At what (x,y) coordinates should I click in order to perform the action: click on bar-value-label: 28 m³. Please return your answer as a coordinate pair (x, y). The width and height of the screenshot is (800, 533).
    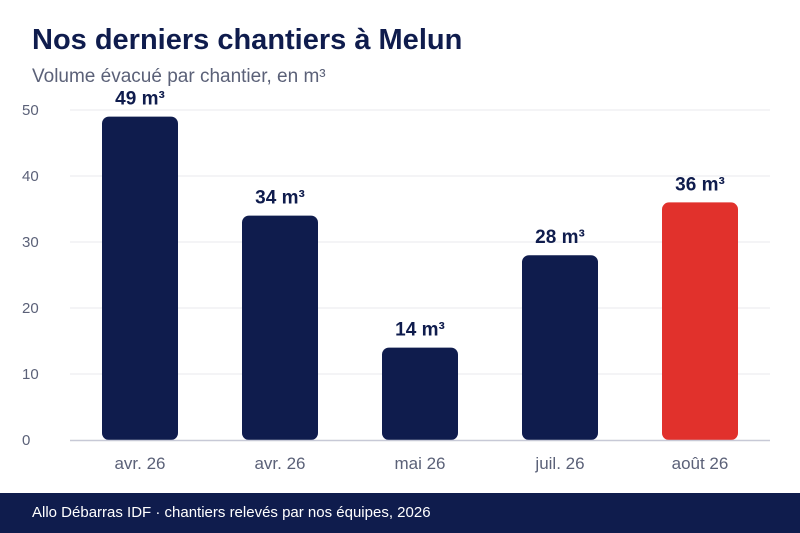
    Looking at the image, I should click on (560, 237).